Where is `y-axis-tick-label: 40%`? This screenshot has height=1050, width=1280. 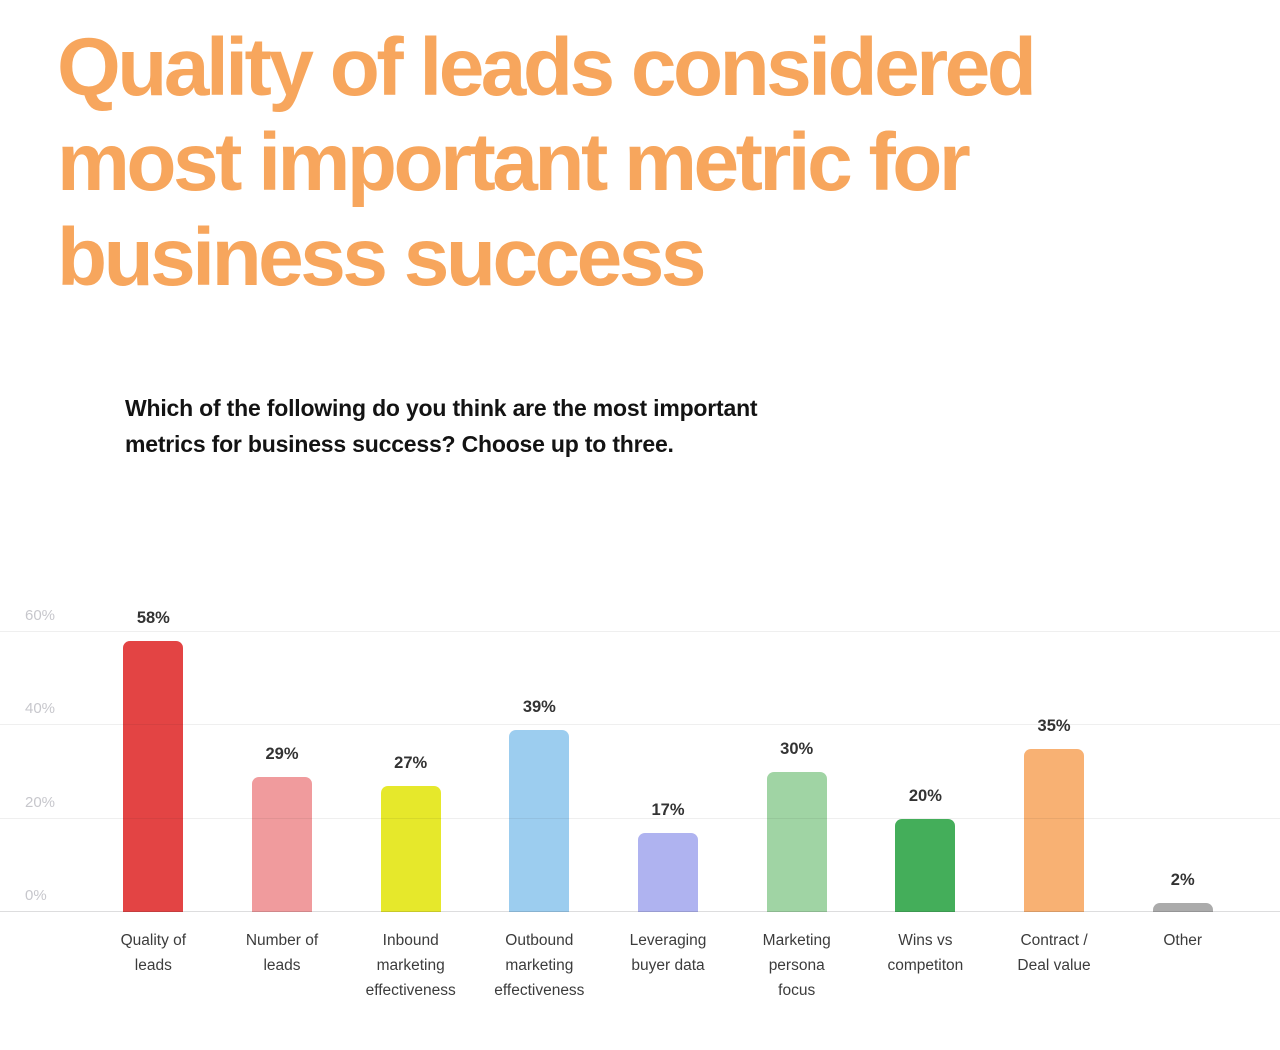
y-axis-tick-label: 40% is located at coordinates (40, 709).